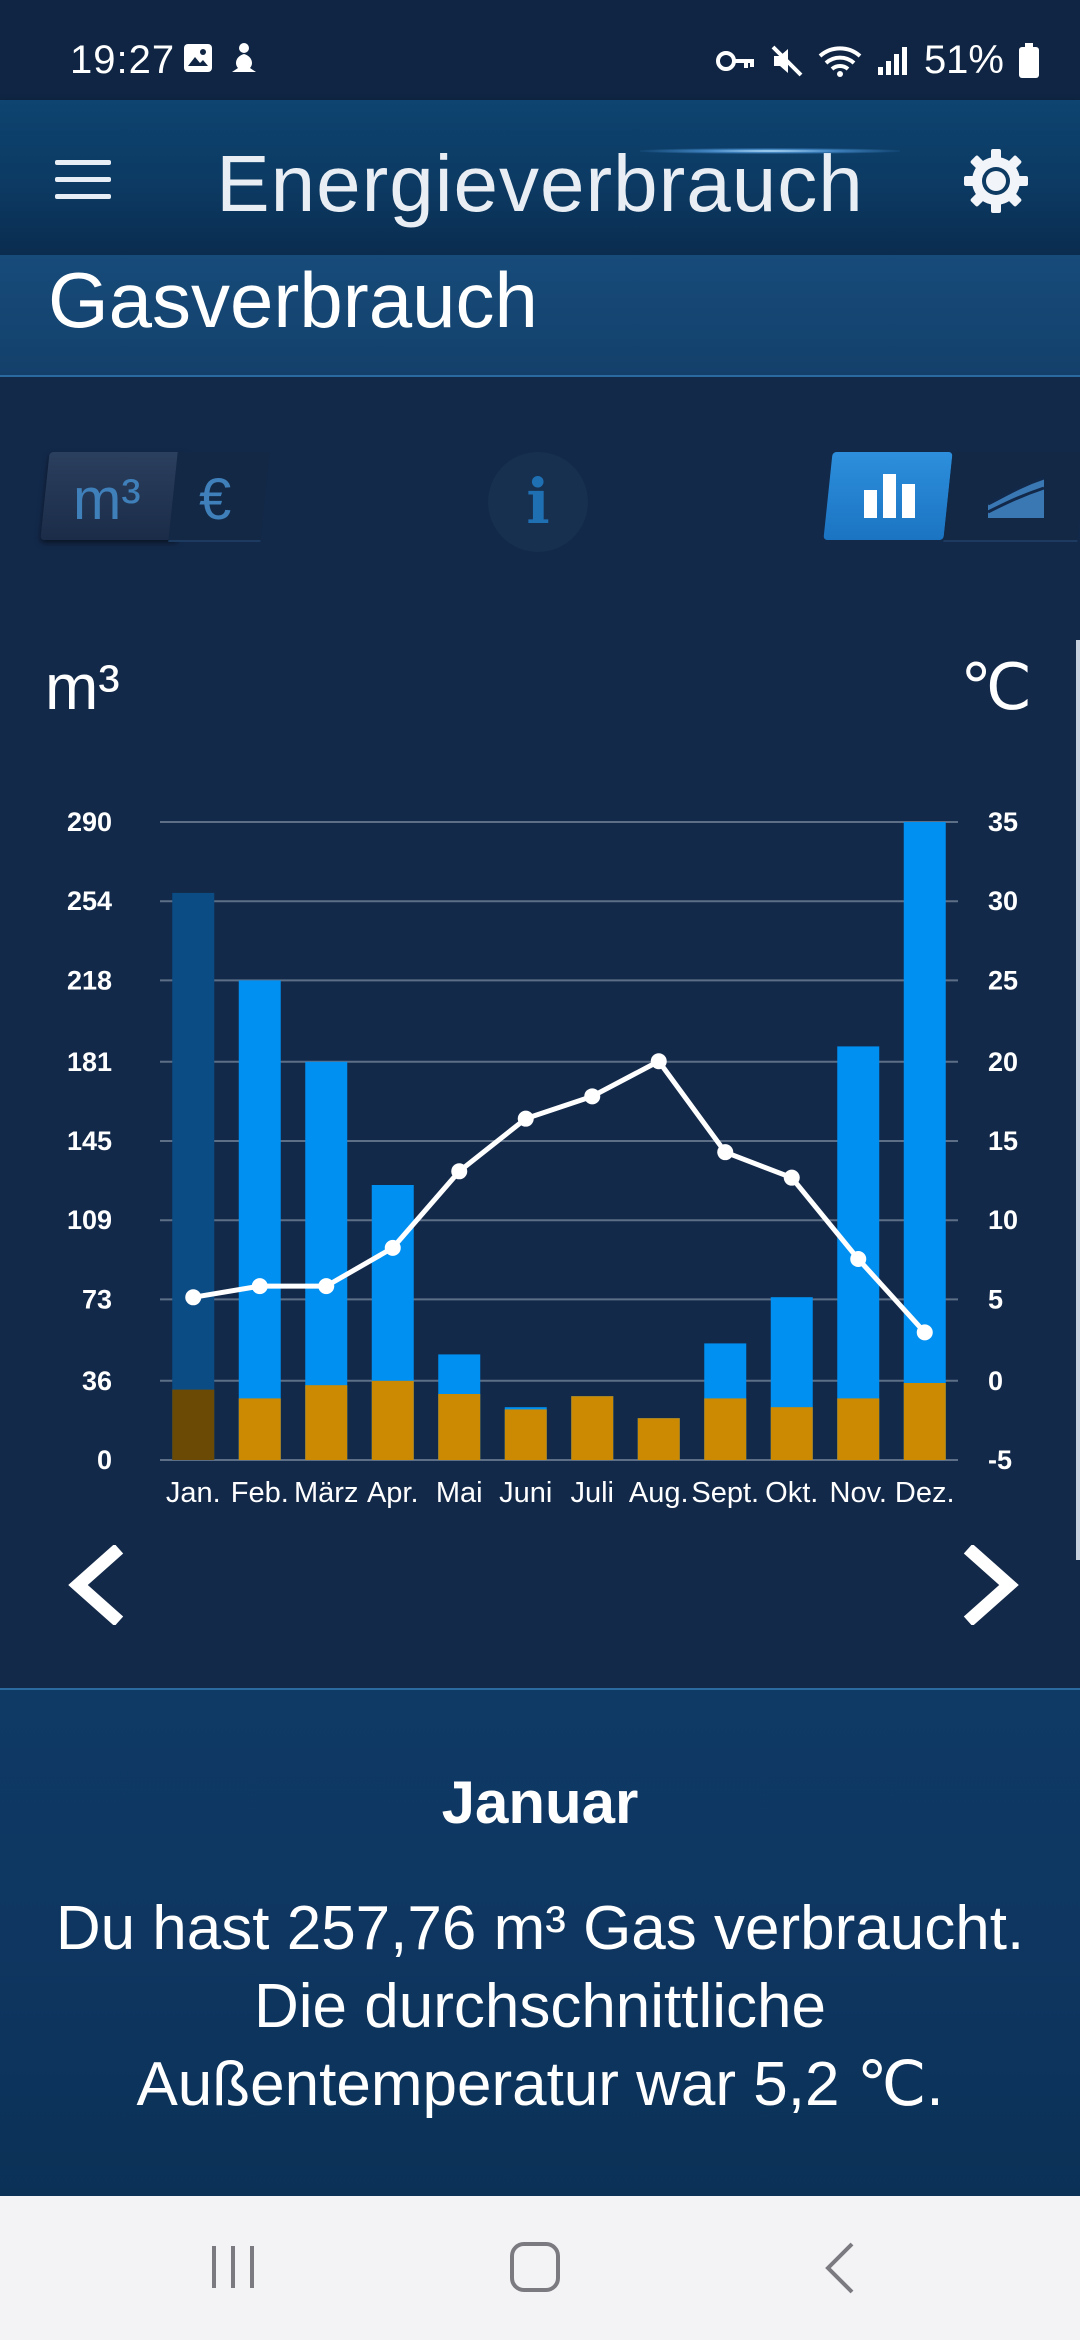  I want to click on info-button: i, so click(538, 502).